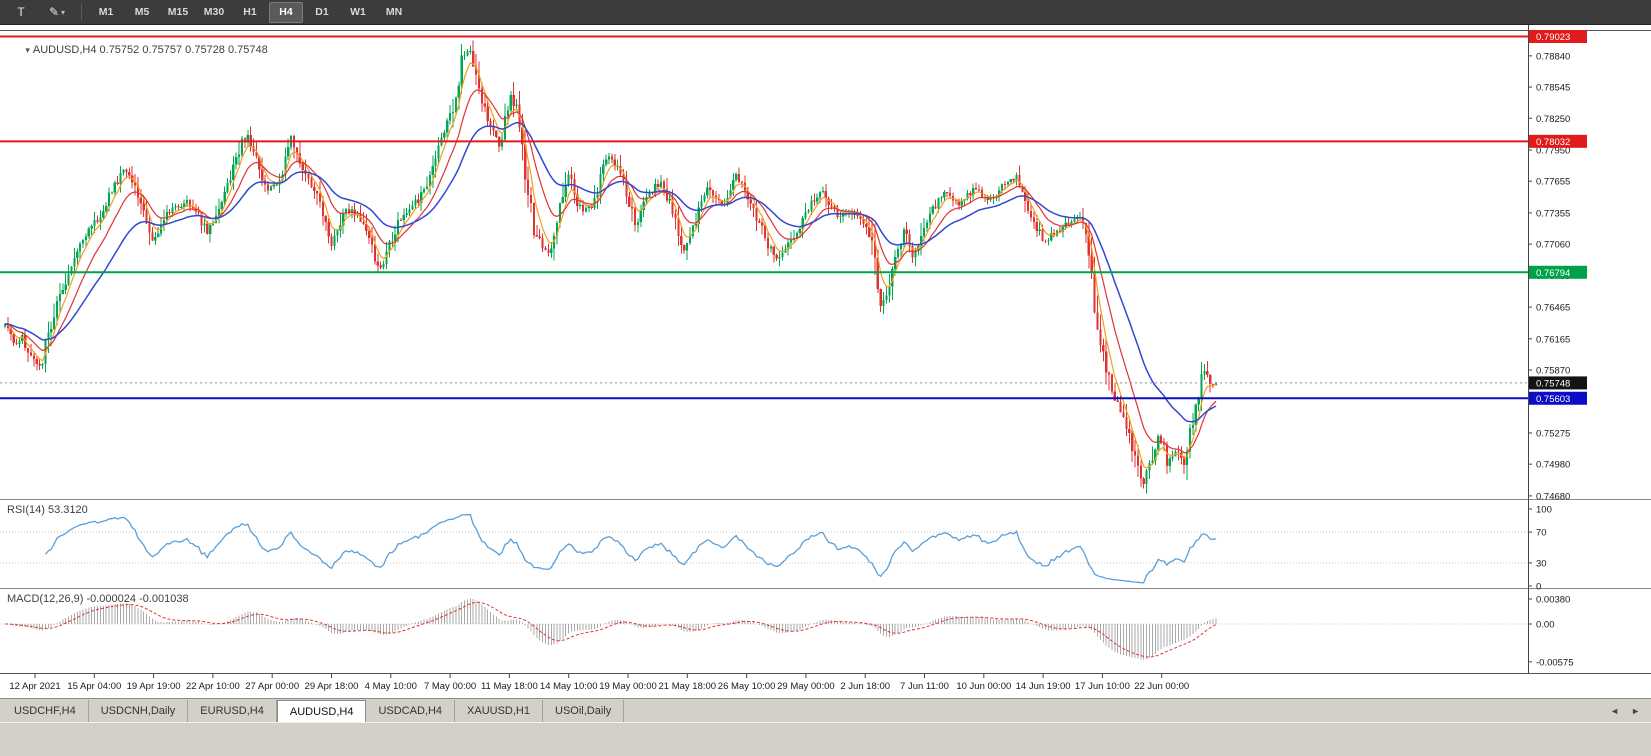 The width and height of the screenshot is (1651, 756). I want to click on macd-signal-line, so click(611, 629).